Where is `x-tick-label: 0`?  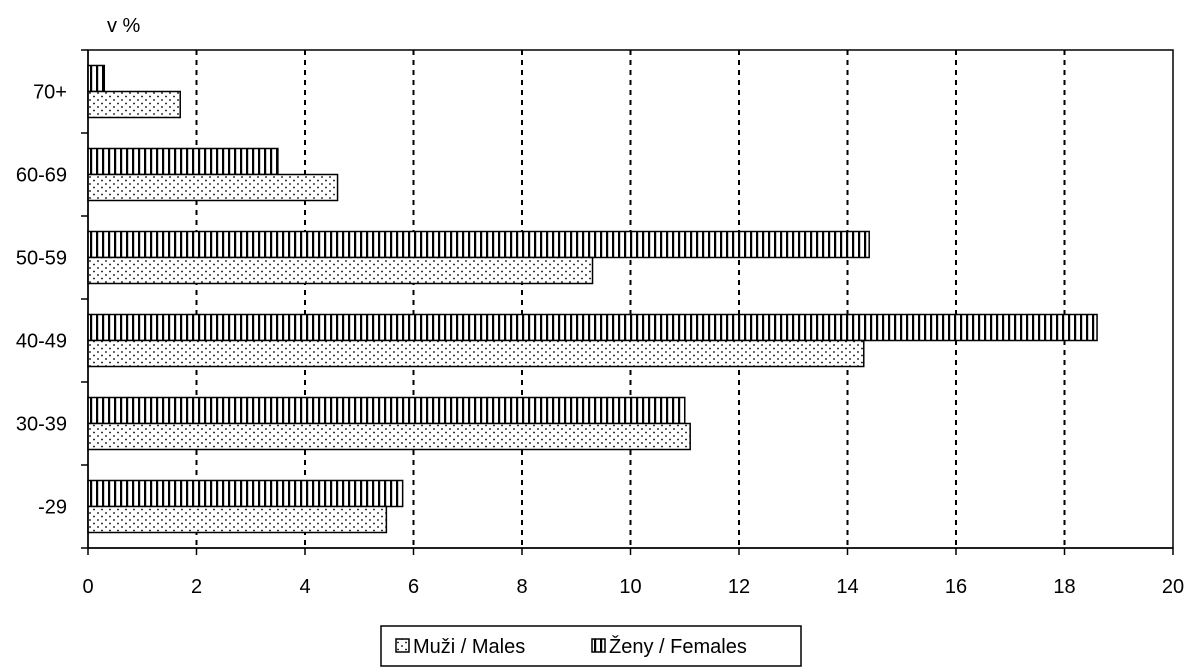
x-tick-label: 0 is located at coordinates (87, 587).